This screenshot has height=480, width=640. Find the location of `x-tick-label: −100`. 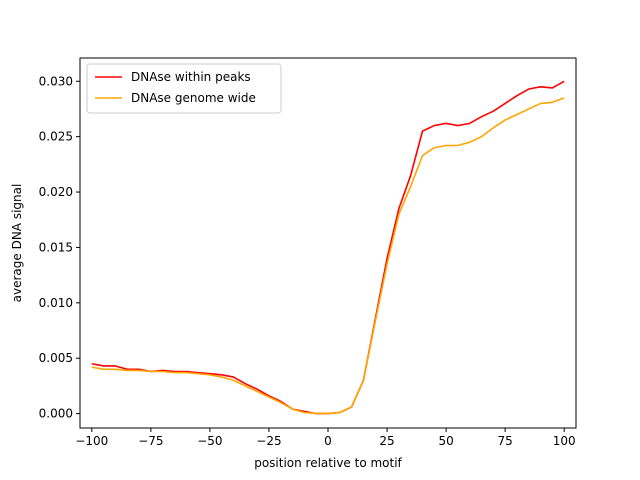

x-tick-label: −100 is located at coordinates (91, 441).